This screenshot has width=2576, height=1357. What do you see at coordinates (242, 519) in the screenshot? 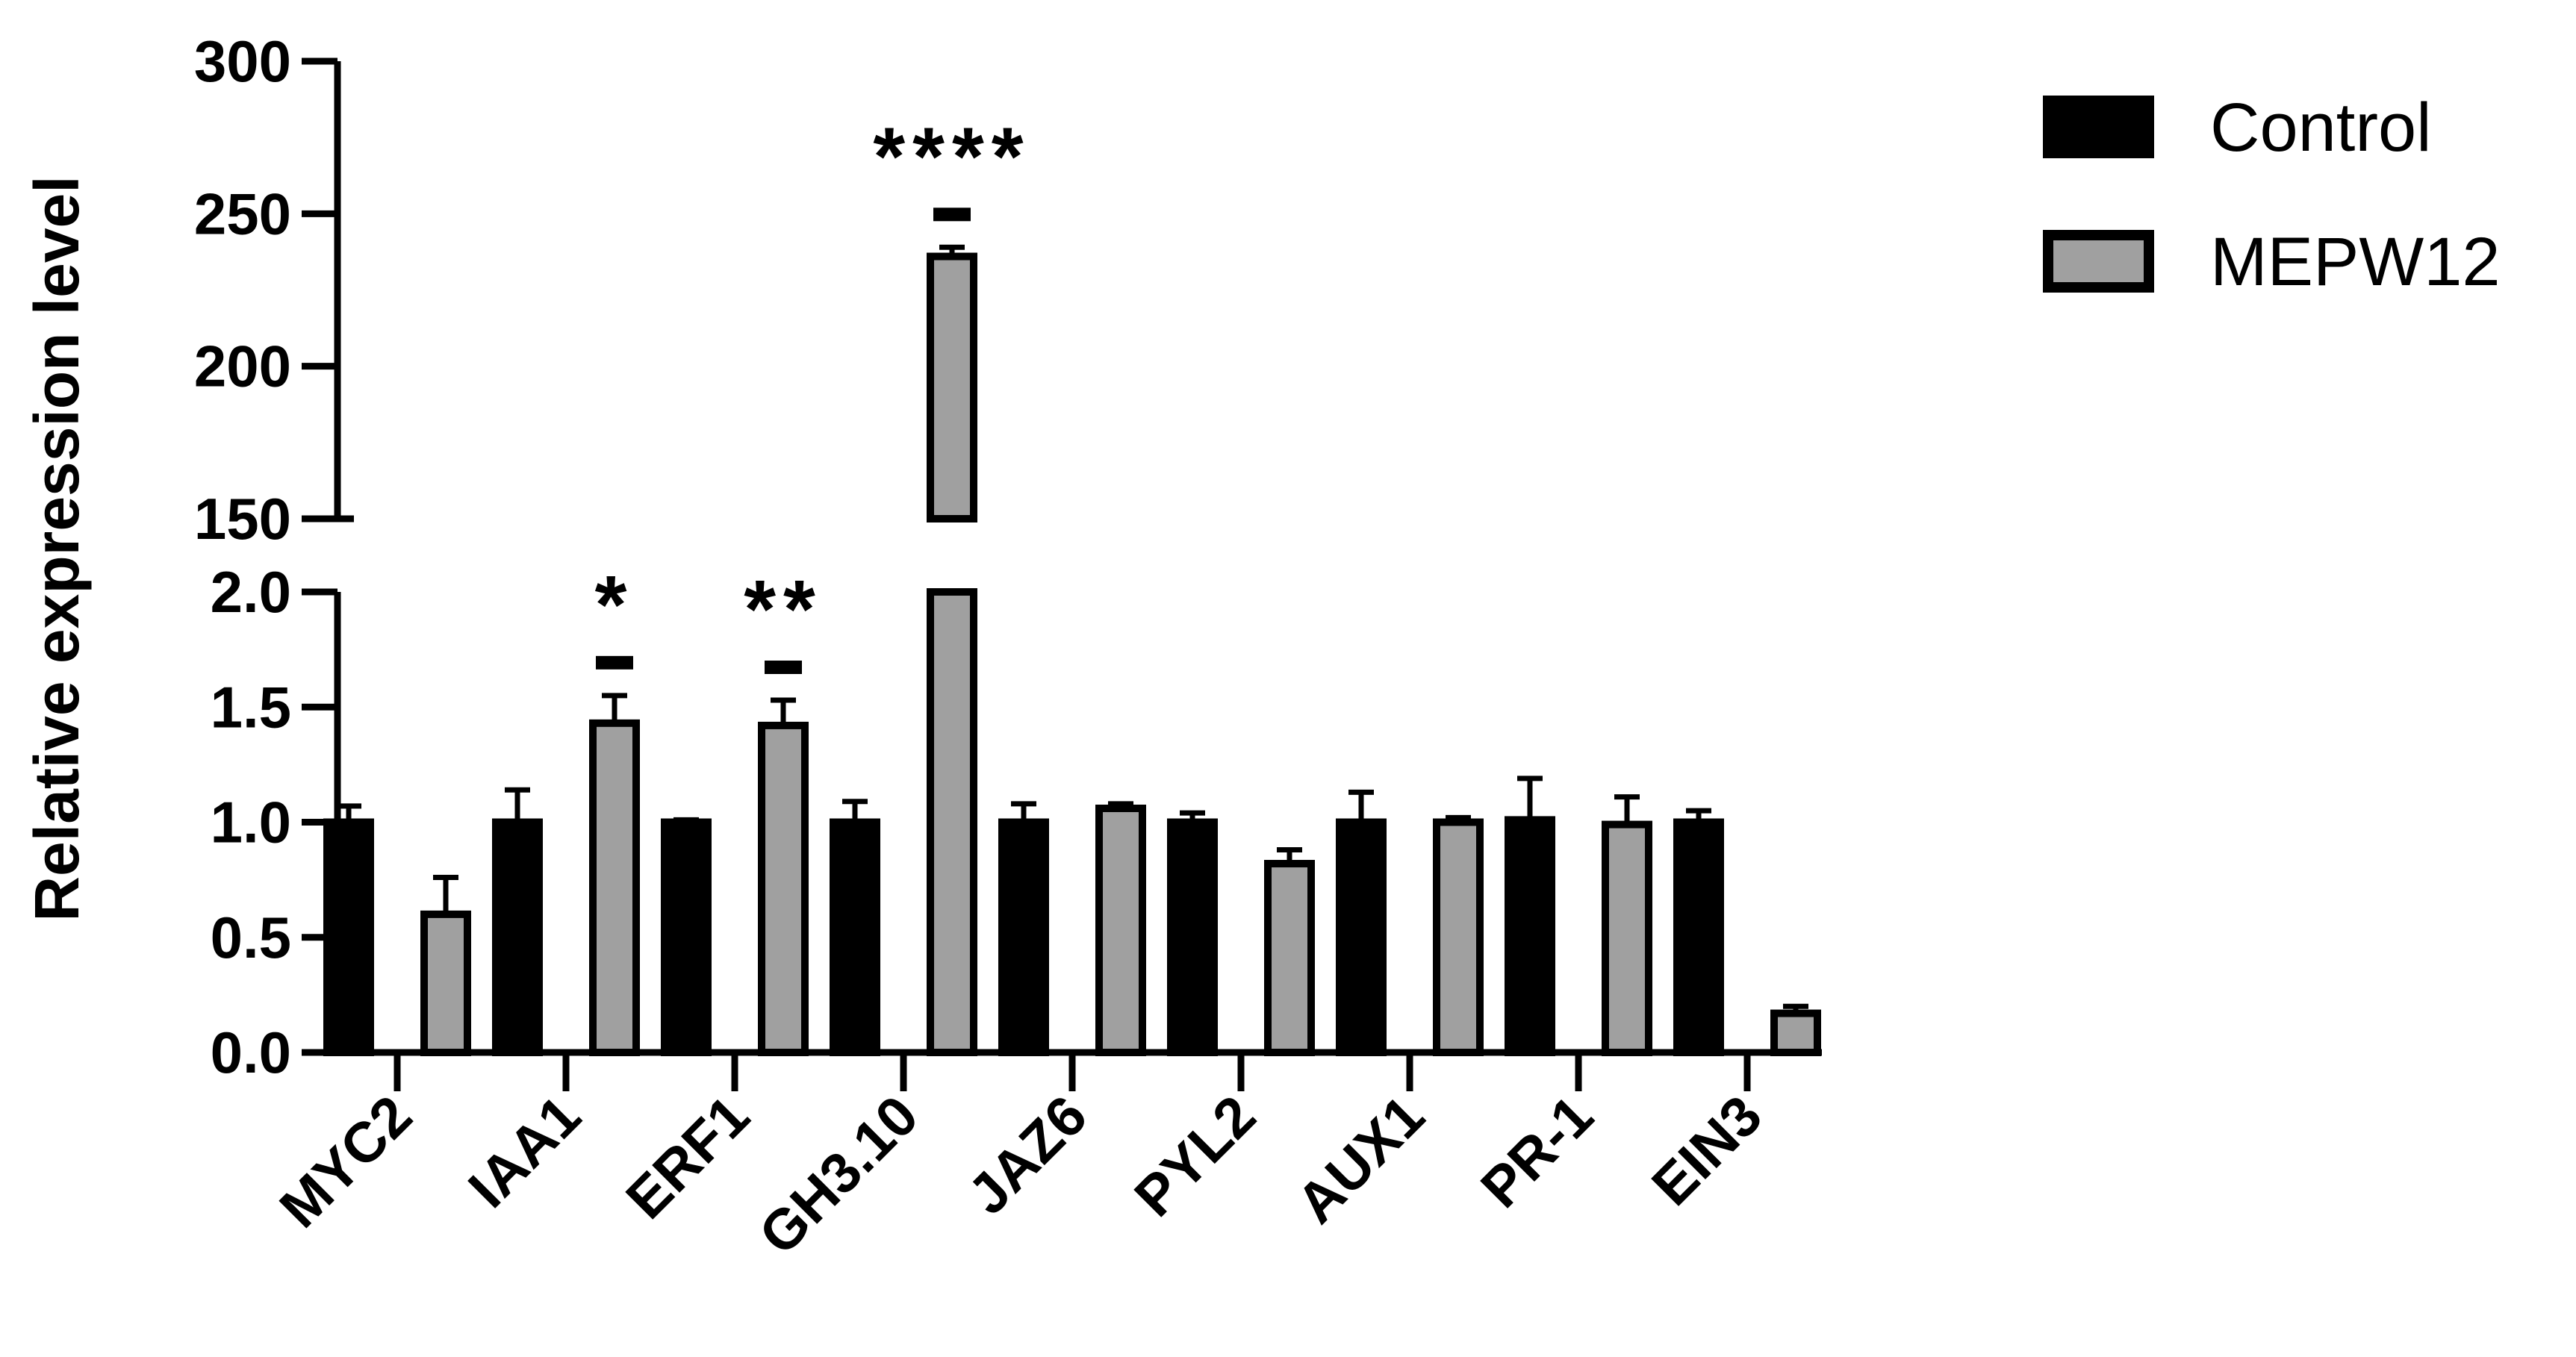
I see `y-tick-label: 150` at bounding box center [242, 519].